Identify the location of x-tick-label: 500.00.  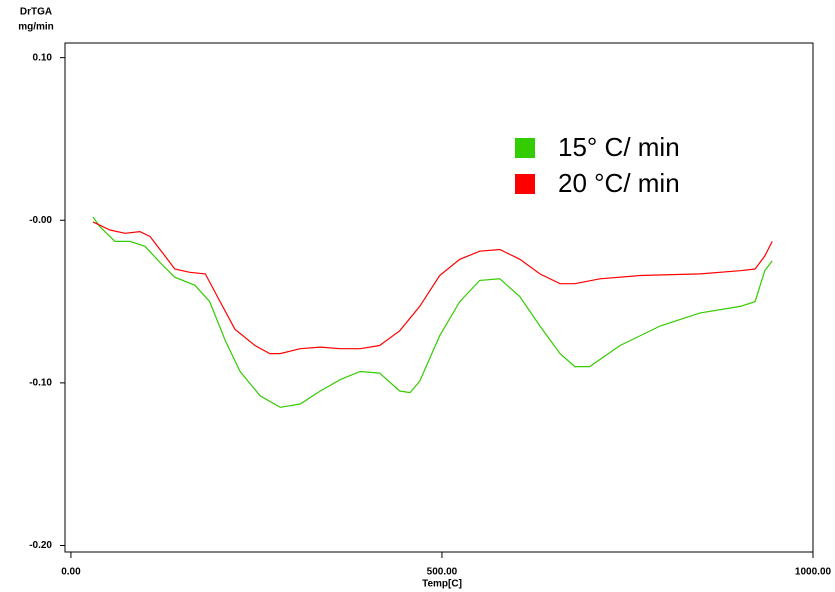
(442, 572).